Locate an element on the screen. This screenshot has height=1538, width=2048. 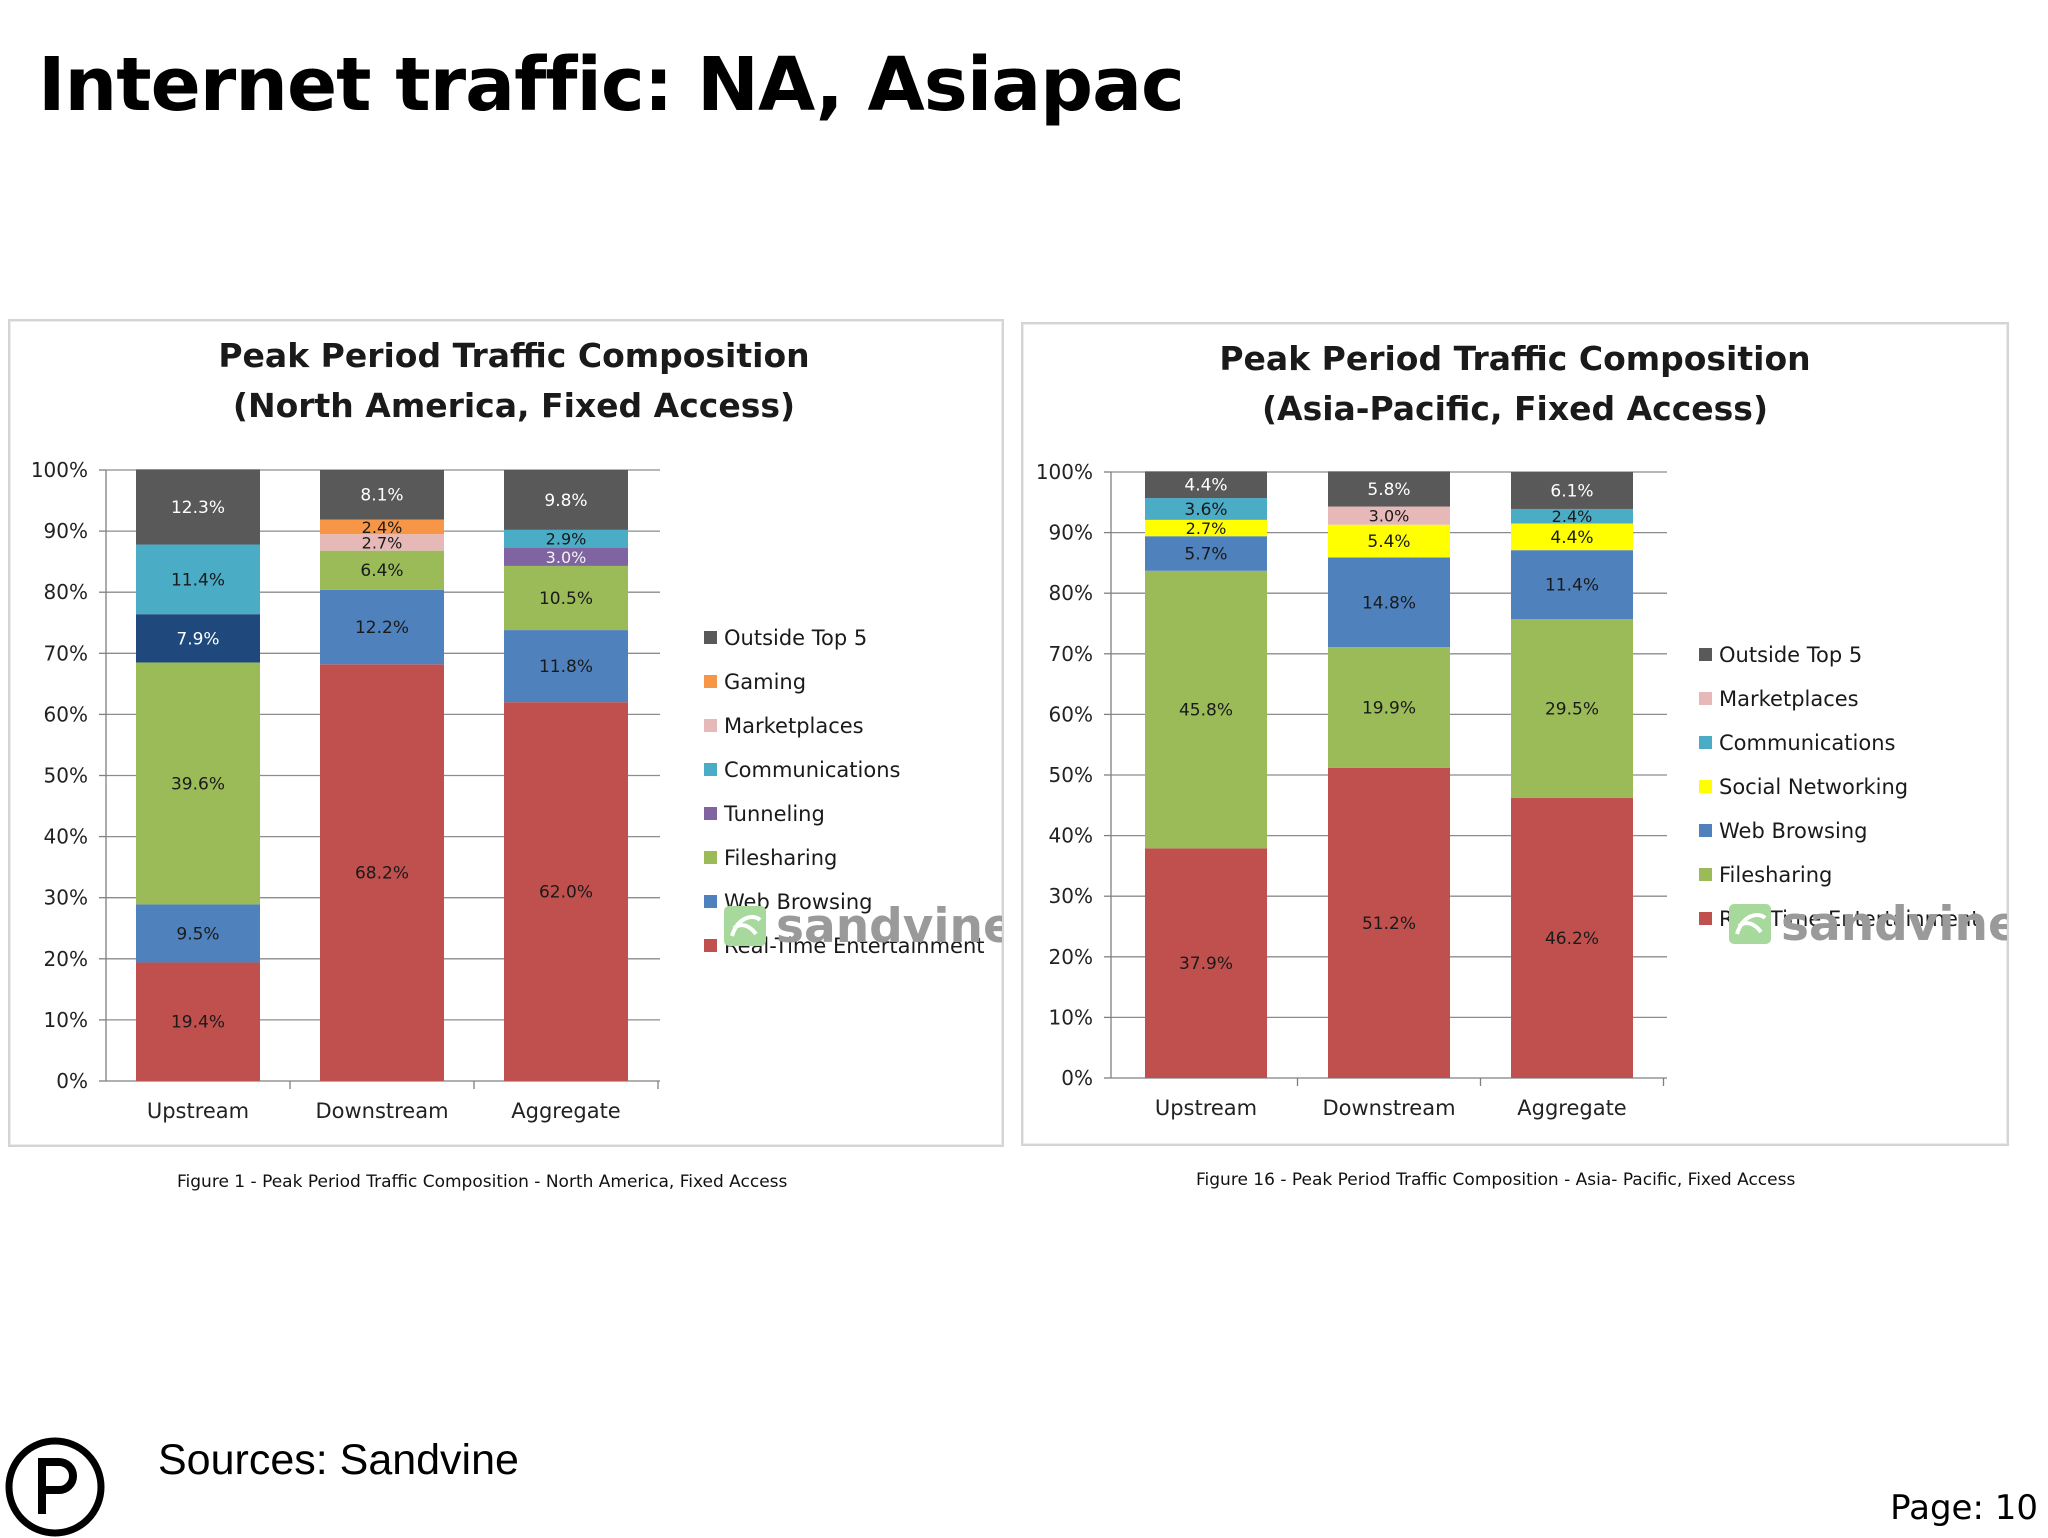
data-label-filesharing-upstream: 45.8% is located at coordinates (1206, 711).